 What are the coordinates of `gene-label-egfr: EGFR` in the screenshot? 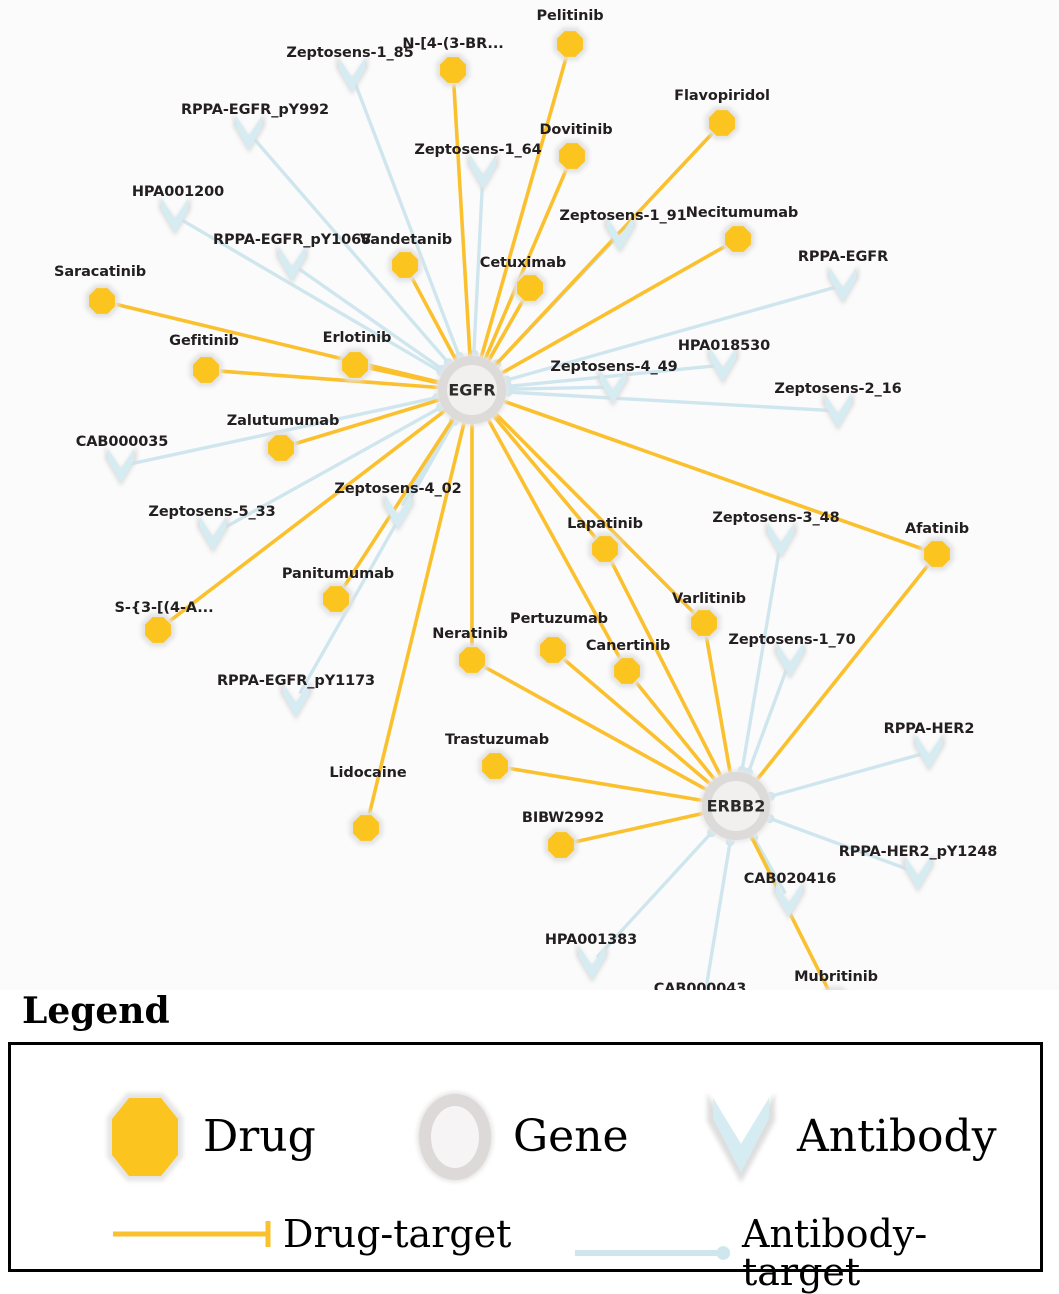 It's located at (472, 390).